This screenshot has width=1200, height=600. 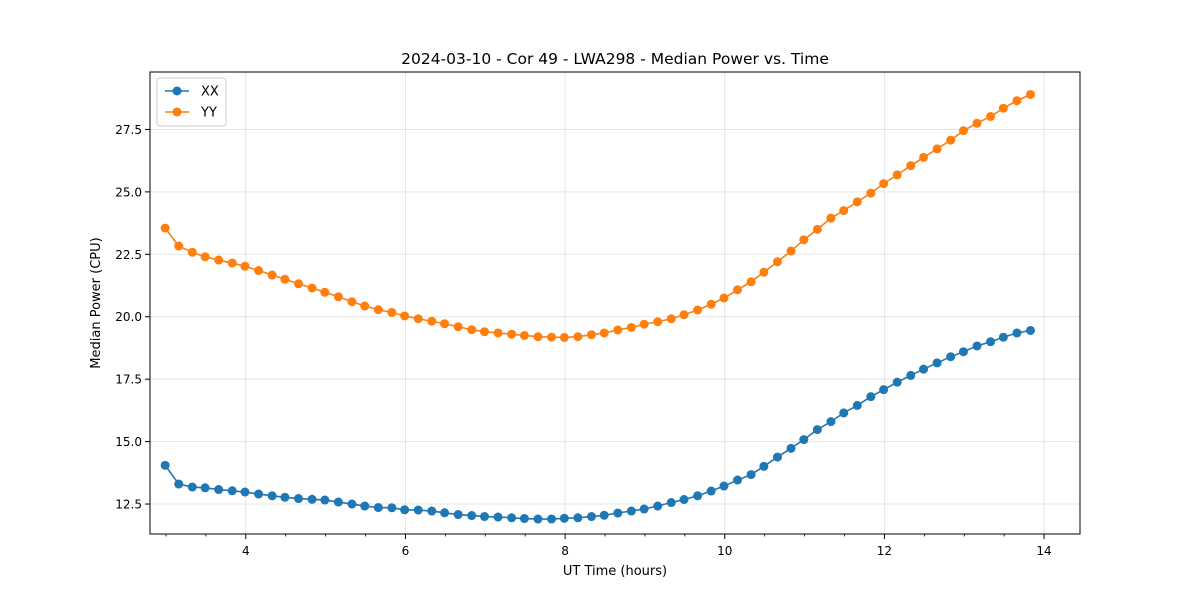 What do you see at coordinates (208, 113) in the screenshot?
I see `legend-label-yy: YY` at bounding box center [208, 113].